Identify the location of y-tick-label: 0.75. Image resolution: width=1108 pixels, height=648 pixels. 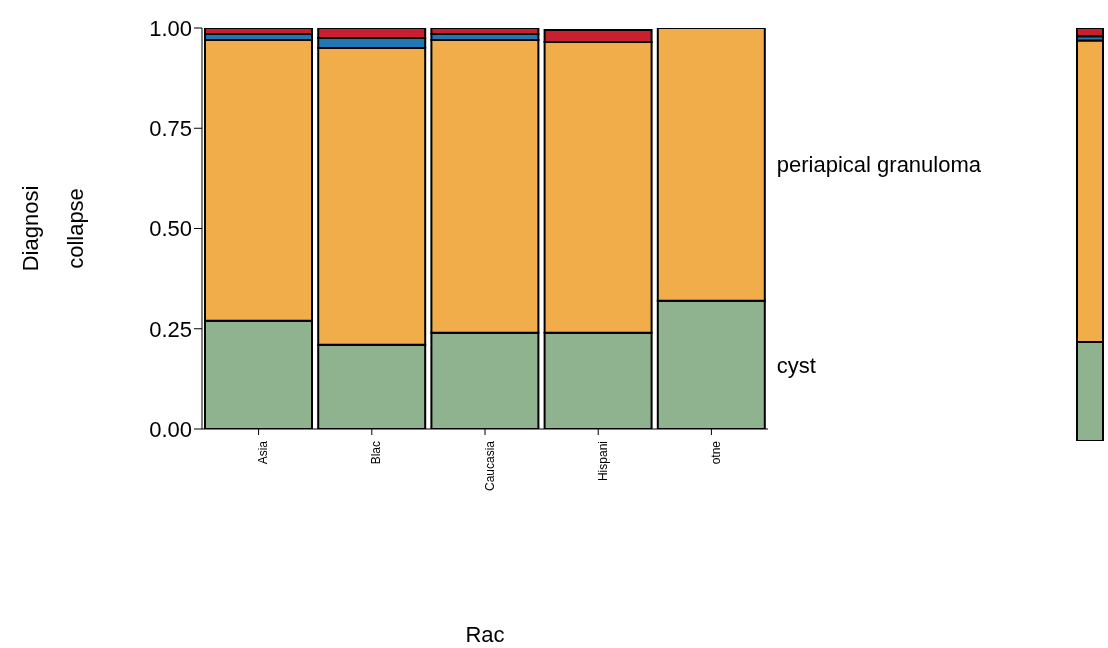
(170, 129).